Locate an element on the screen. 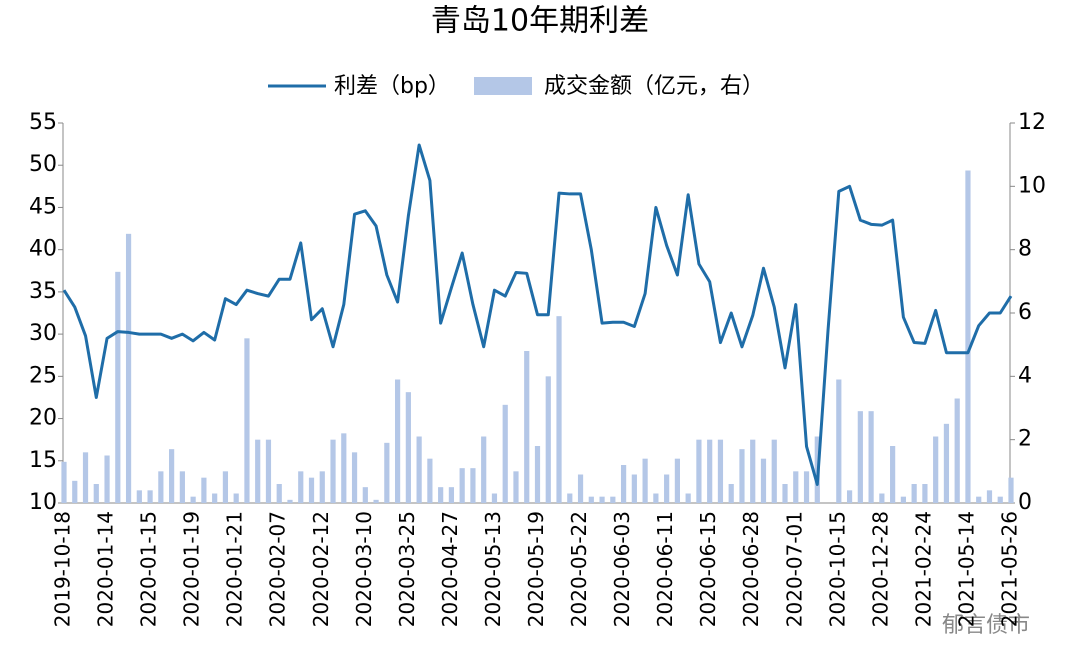 The width and height of the screenshot is (1080, 671). x-tick-label: 2021-05-14 is located at coordinates (966, 569).